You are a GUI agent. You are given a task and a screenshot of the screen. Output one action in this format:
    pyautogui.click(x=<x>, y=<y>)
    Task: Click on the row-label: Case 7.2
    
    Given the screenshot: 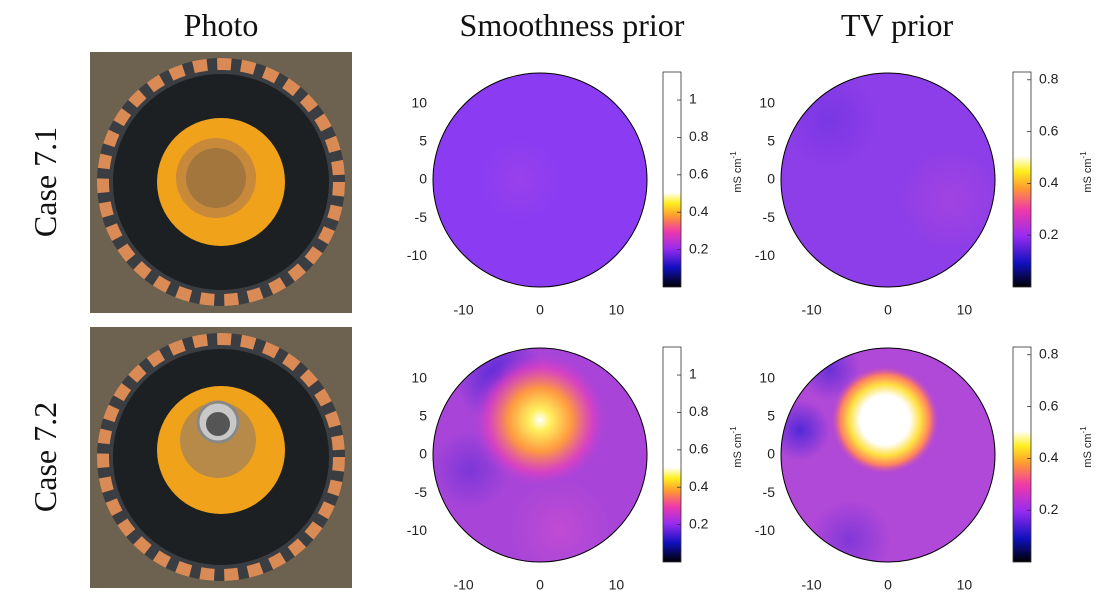 What is the action you would take?
    pyautogui.click(x=45, y=457)
    